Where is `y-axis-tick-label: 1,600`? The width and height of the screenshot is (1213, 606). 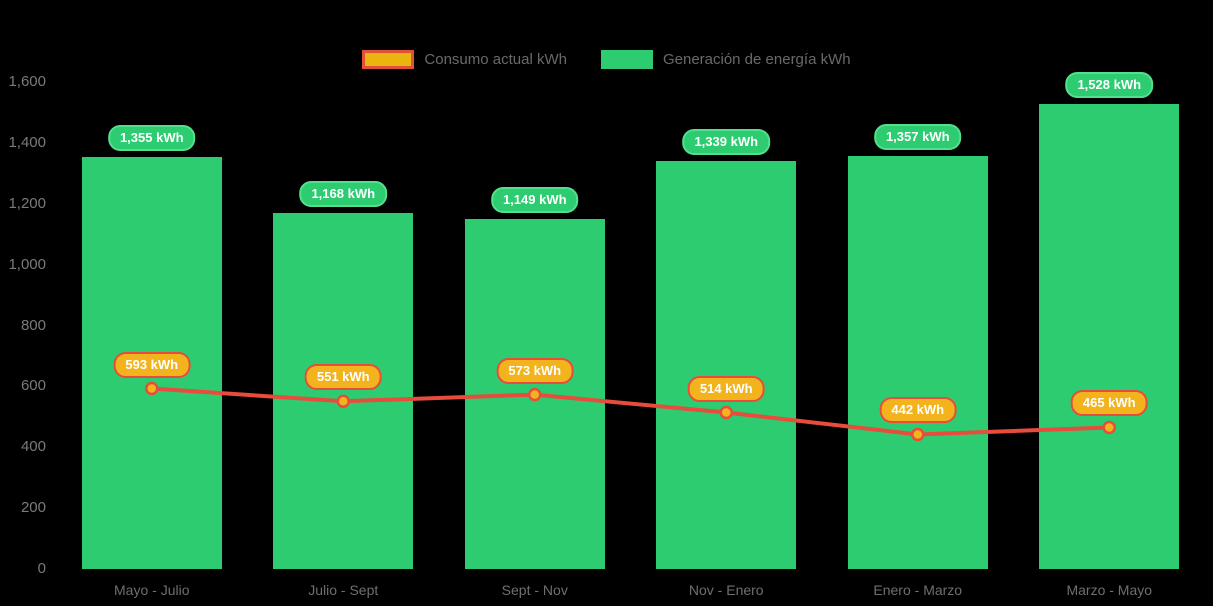
y-axis-tick-label: 1,600 is located at coordinates (27, 81).